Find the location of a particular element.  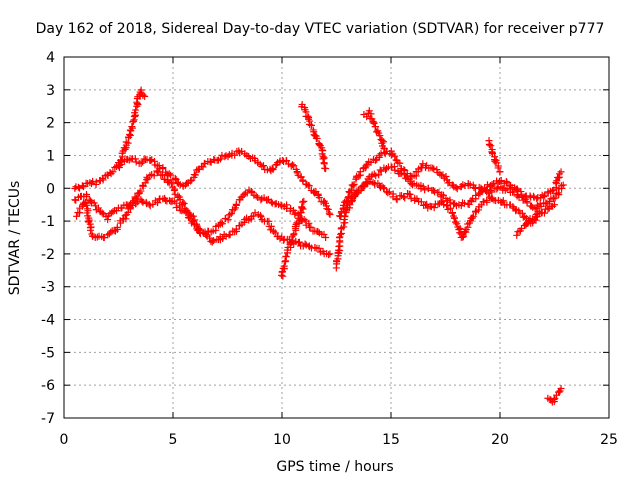

x-tick-label: 5 is located at coordinates (173, 440).